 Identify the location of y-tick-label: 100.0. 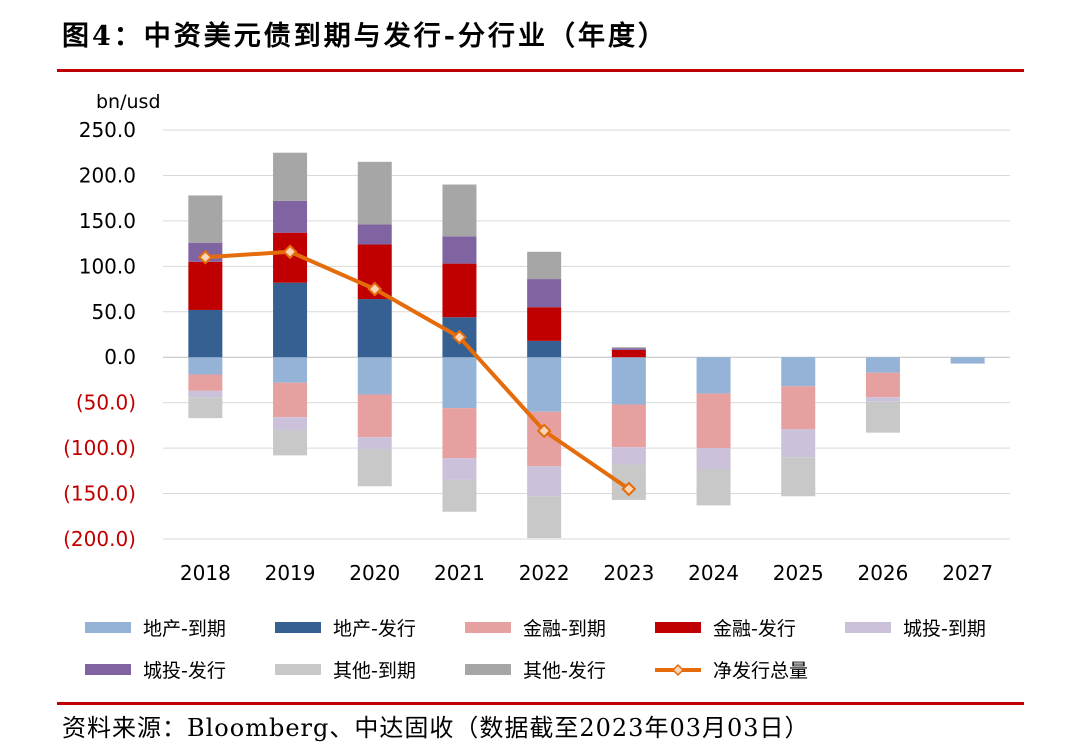
(107, 266).